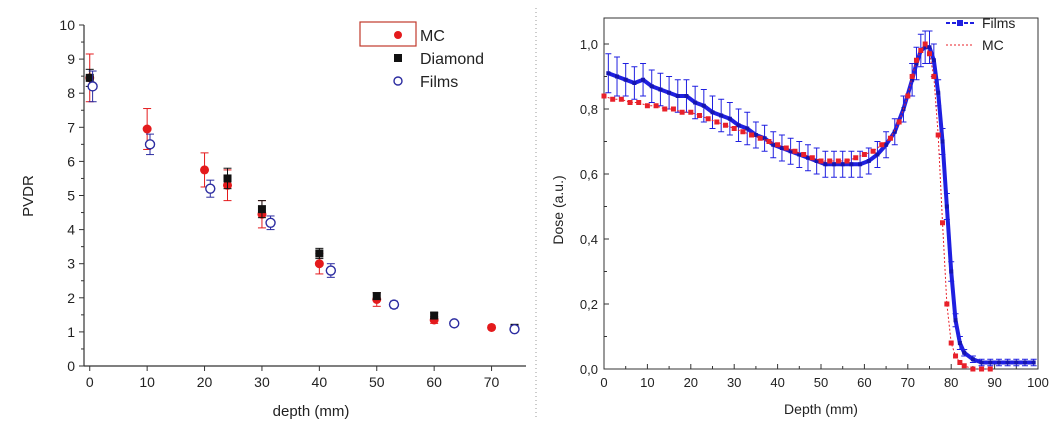  I want to click on x-tick-label: 60, so click(864, 382).